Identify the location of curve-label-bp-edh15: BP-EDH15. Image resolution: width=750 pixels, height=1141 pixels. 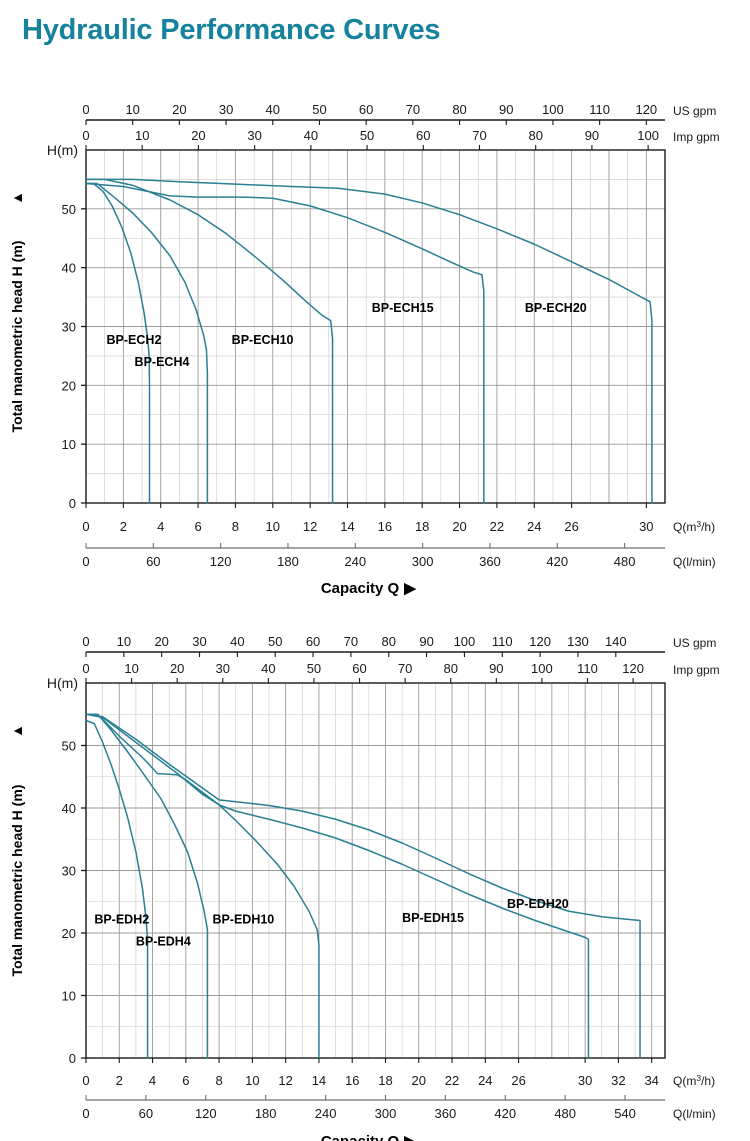
(433, 918).